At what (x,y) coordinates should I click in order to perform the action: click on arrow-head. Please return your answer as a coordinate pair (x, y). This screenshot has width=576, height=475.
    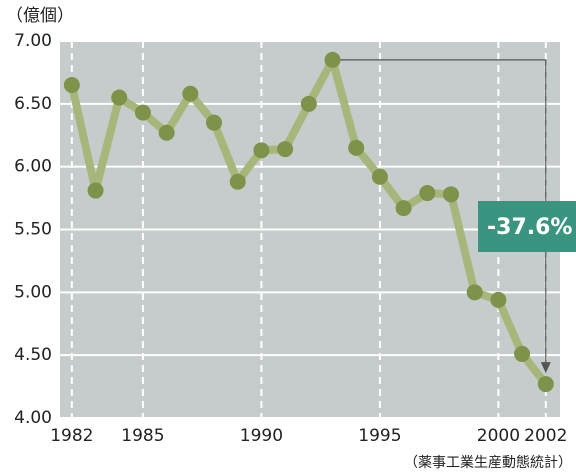
    Looking at the image, I should click on (545, 368).